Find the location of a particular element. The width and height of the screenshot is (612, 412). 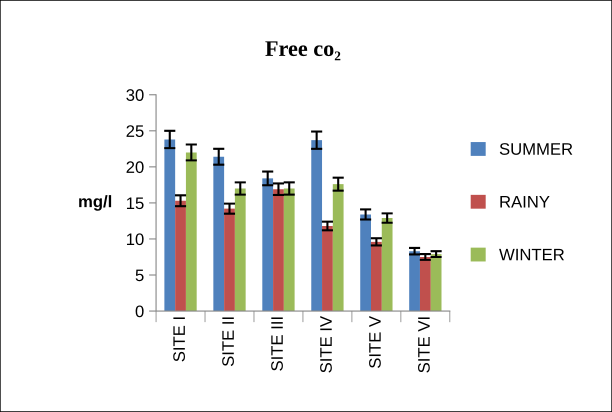

y-tick-label: 20 is located at coordinates (135, 167).